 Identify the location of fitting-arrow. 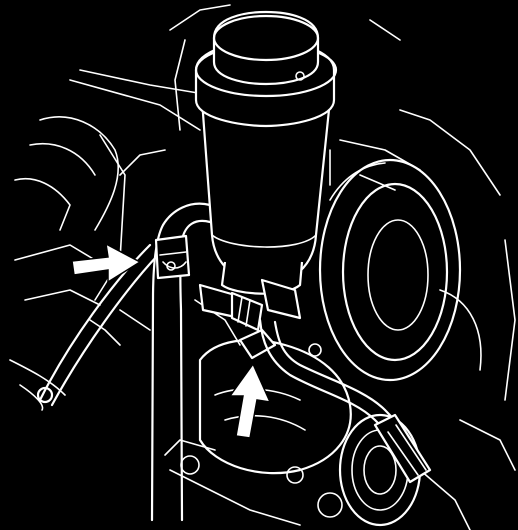
(250, 400).